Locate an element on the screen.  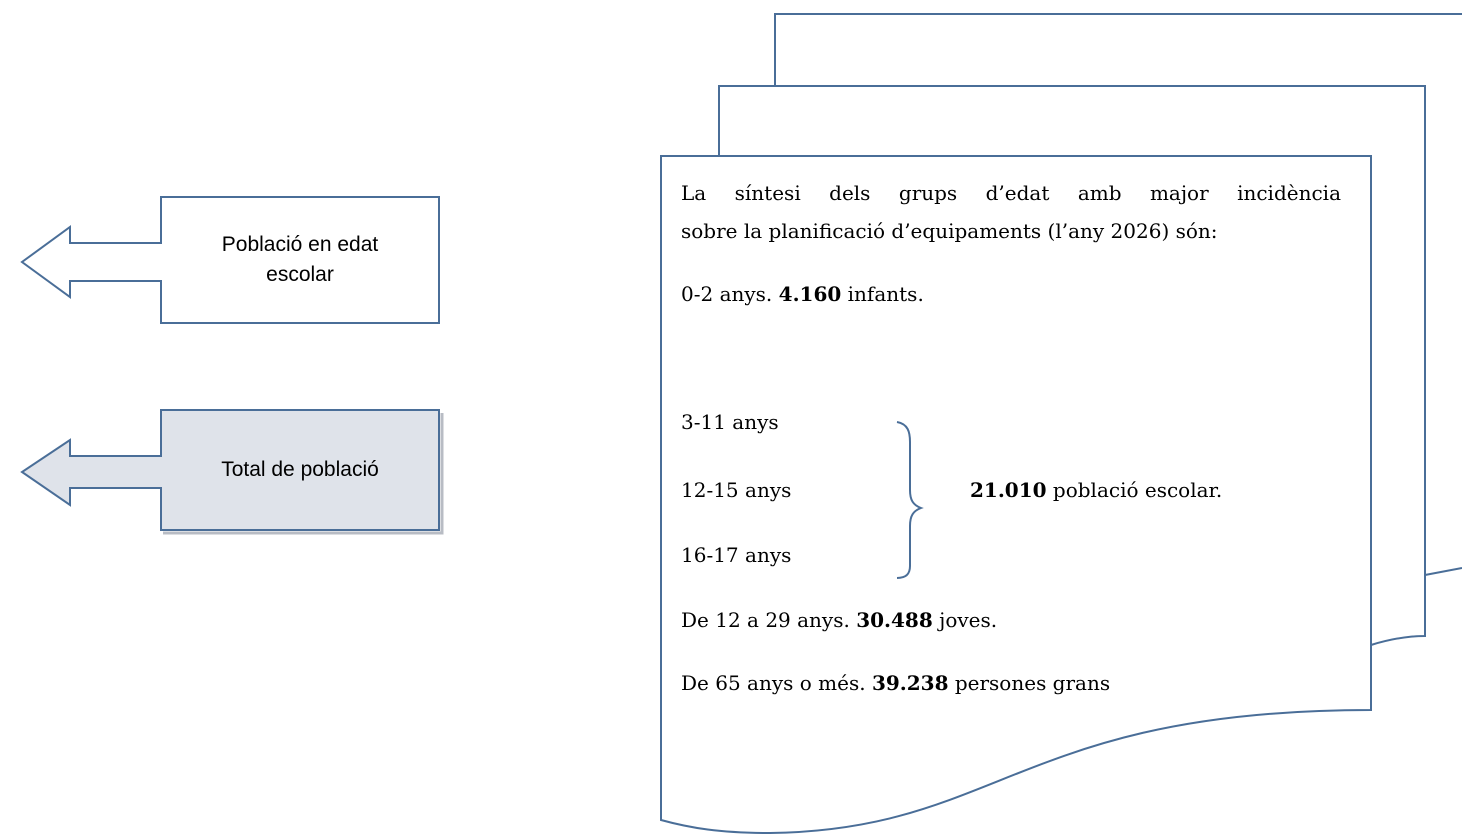
callout-text-total-population: Total de població is located at coordinates (300, 469).